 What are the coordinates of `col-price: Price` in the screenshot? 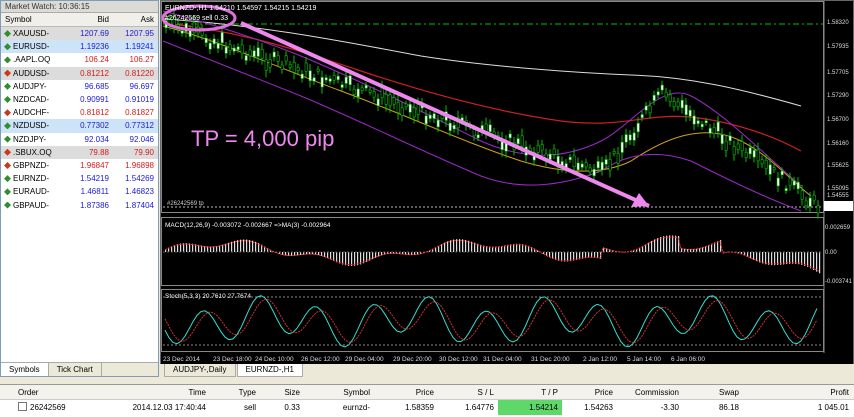 It's located at (424, 392).